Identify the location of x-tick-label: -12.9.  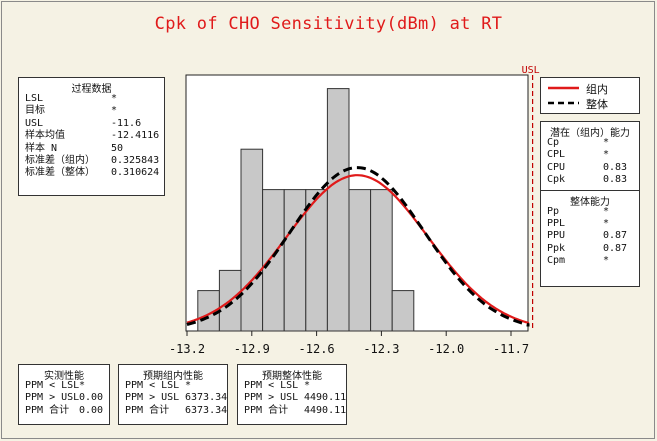
(252, 349).